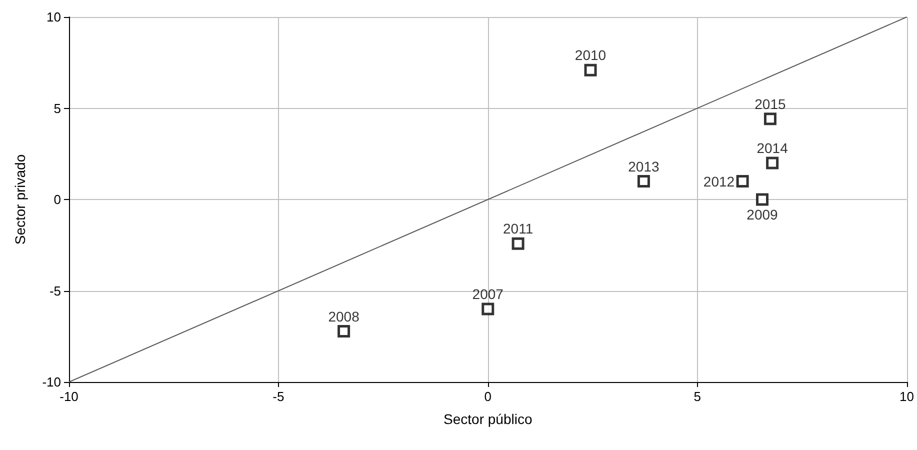 The width and height of the screenshot is (917, 450). I want to click on x-tick-label: -5, so click(278, 396).